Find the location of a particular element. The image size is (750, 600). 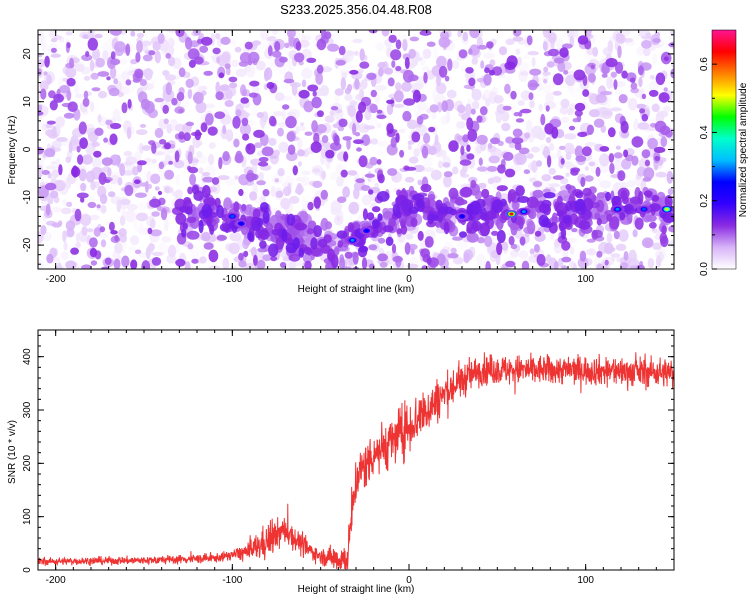

colorbar-tick-label: 0.2 is located at coordinates (704, 200).